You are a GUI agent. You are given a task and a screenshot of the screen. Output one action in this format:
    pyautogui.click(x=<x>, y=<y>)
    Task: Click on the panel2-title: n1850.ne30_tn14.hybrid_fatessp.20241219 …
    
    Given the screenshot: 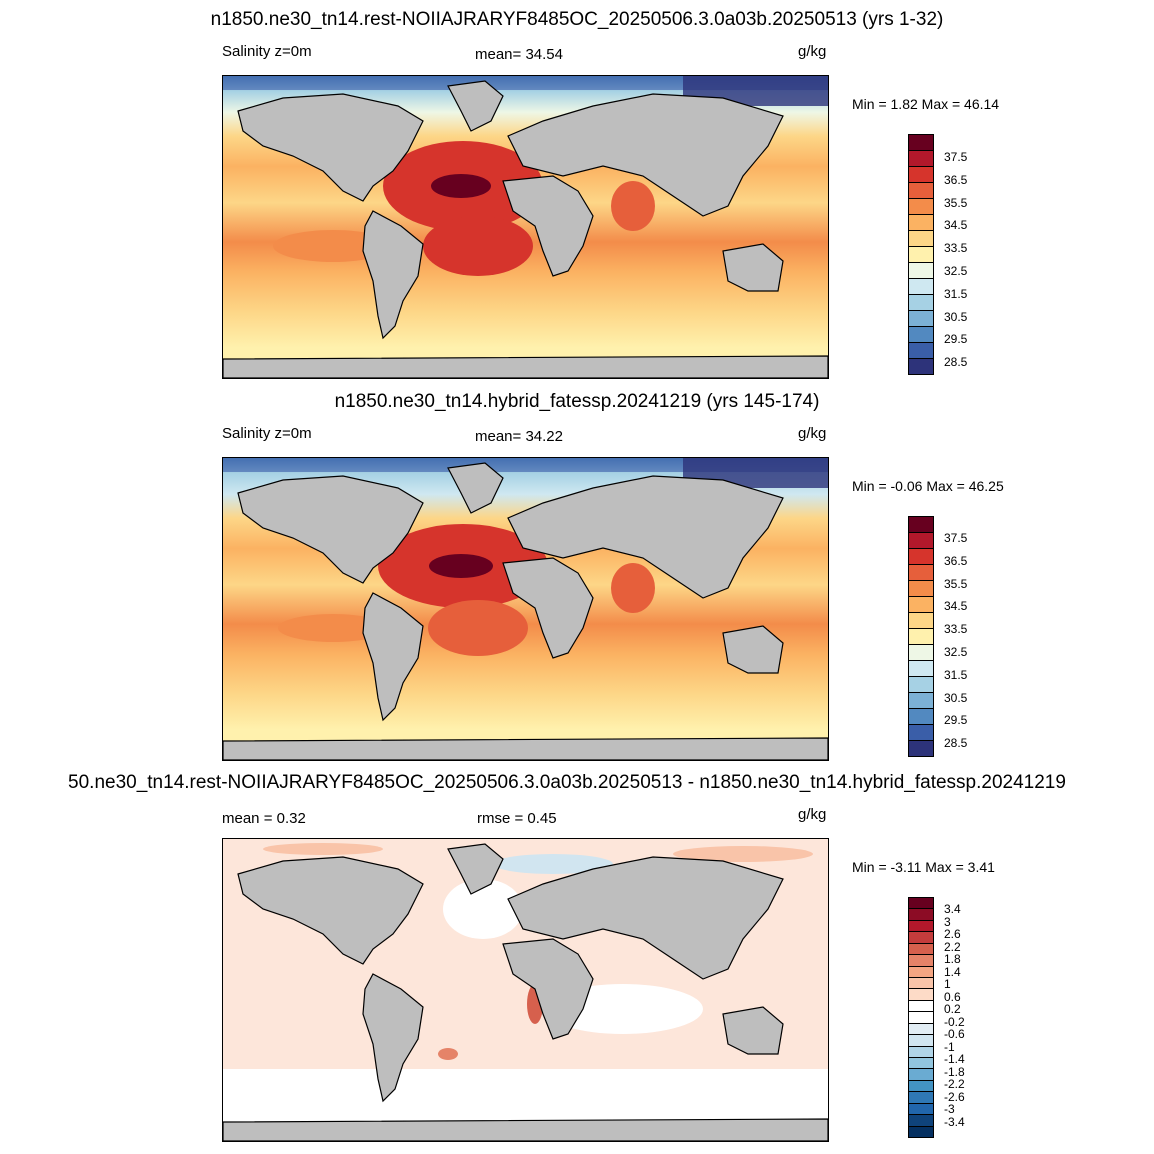 What is the action you would take?
    pyautogui.click(x=577, y=401)
    